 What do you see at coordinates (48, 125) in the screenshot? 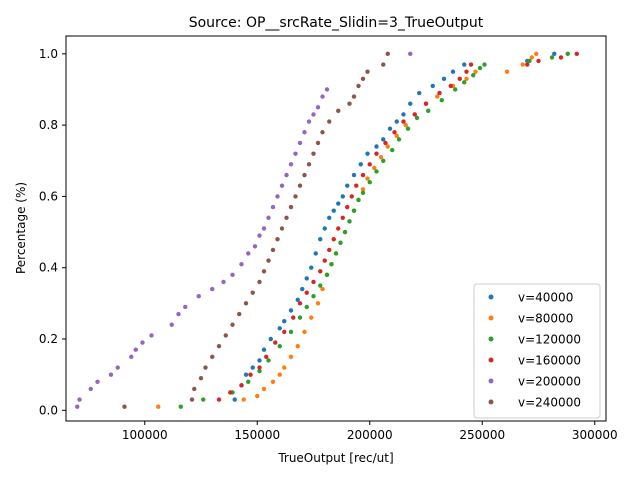
I see `y-tick-label: 0.8` at bounding box center [48, 125].